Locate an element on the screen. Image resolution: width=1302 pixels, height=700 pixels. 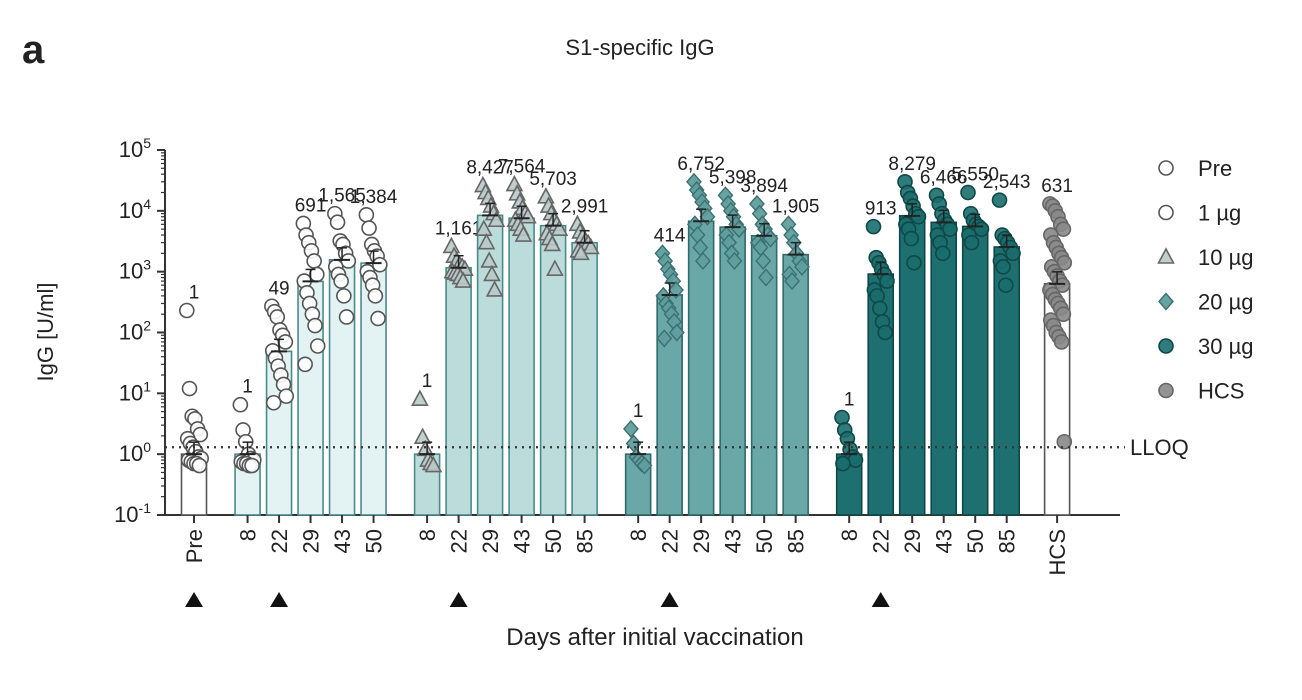
y-tick-label: 10⁰ is located at coordinates (135, 452).